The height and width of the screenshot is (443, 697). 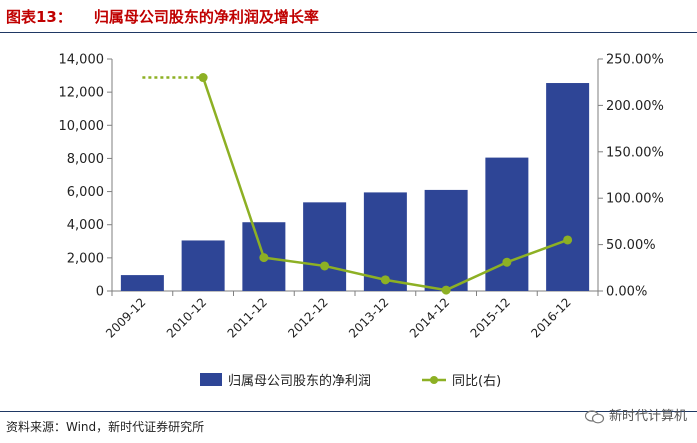 I want to click on left-tick-label: 14,000, so click(x=82, y=60).